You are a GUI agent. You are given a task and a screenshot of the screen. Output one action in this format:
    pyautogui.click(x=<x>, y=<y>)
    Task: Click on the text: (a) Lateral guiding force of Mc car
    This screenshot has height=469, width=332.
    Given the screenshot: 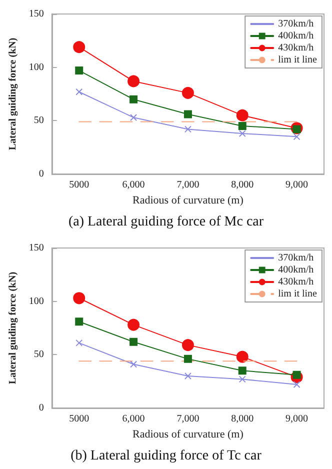 What is the action you would take?
    pyautogui.click(x=166, y=222)
    